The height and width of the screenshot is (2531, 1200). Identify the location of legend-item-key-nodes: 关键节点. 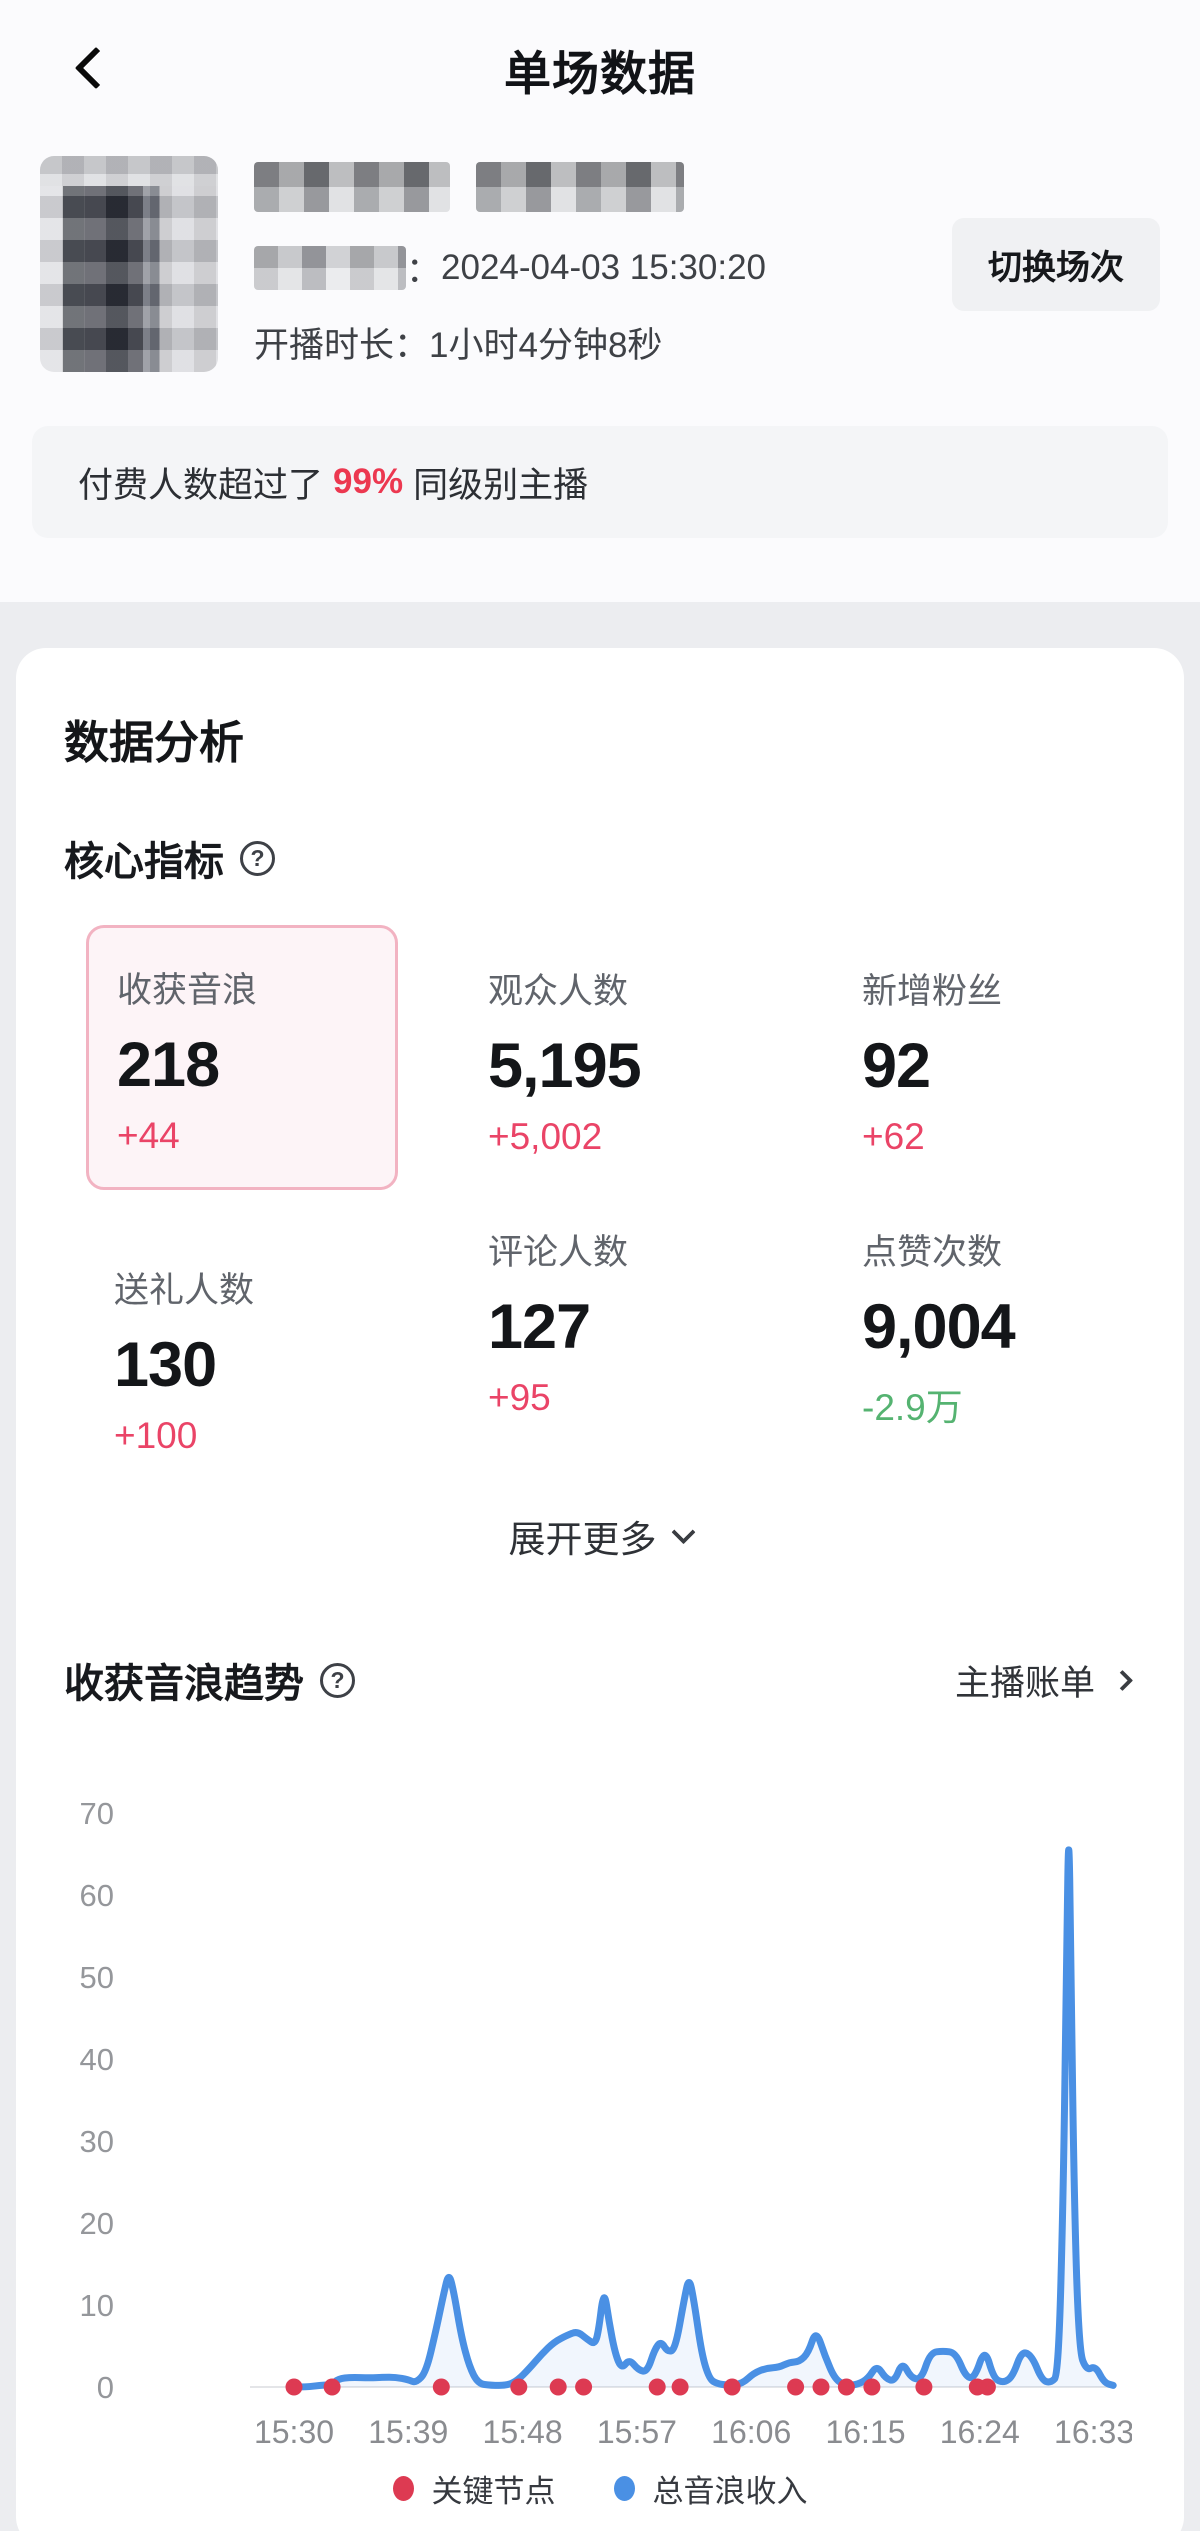
(474, 2488).